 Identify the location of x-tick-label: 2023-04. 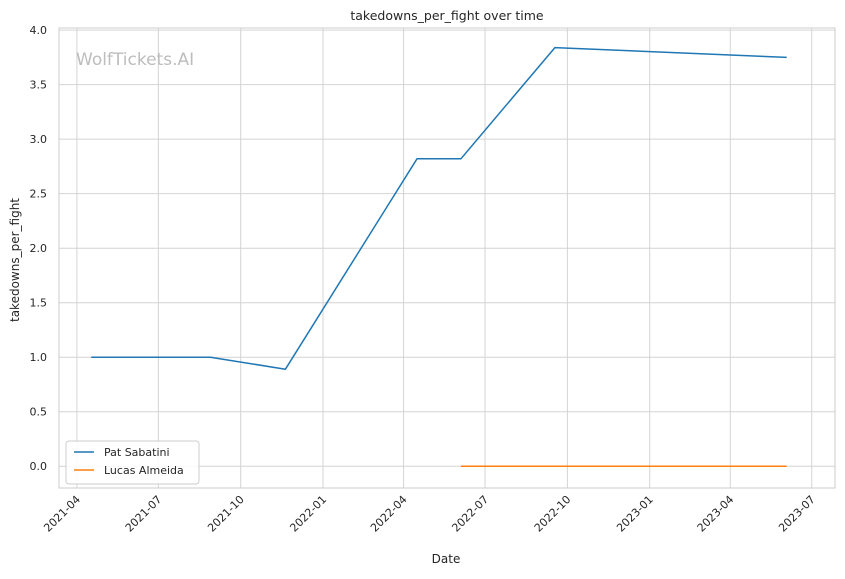
(716, 514).